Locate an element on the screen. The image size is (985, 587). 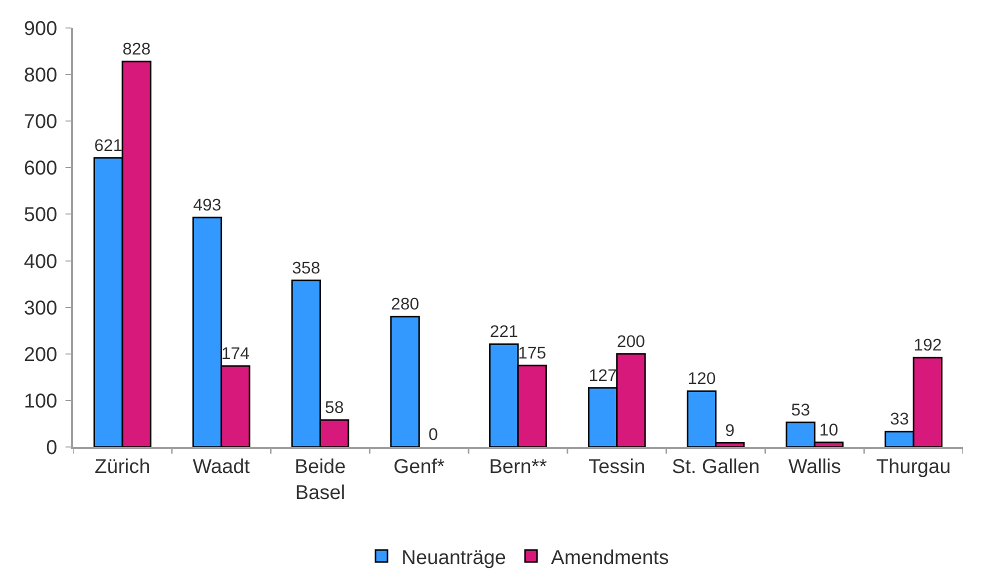
x-tick-label: Thurgau is located at coordinates (913, 467).